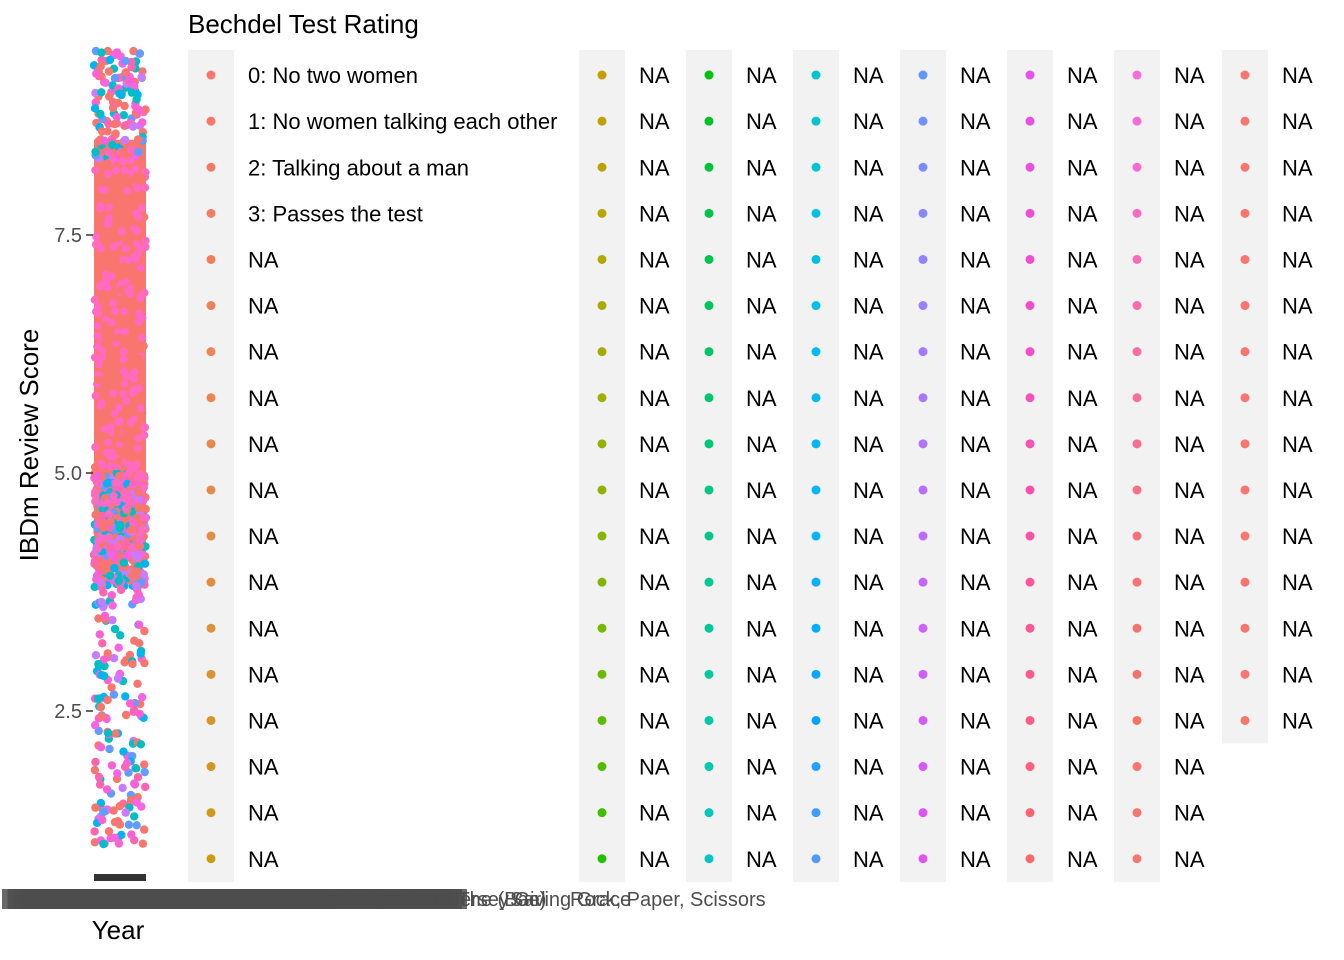  I want to click on y-axis-label: IBDm Review Score, so click(29, 445).